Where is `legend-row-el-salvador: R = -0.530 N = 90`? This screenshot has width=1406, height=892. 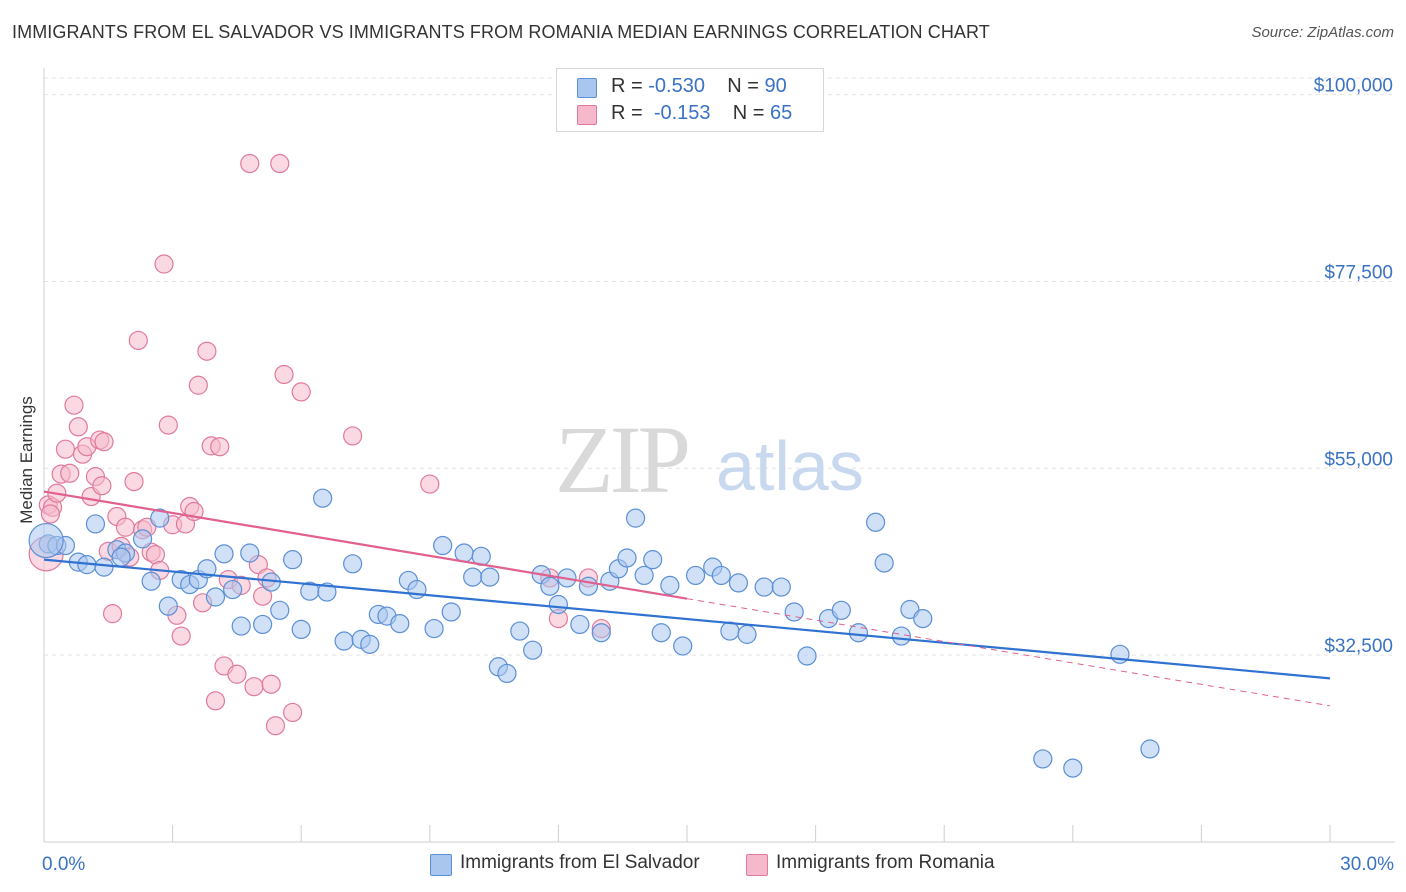
legend-row-el-salvador: R = -0.530 N = 90 is located at coordinates (682, 87).